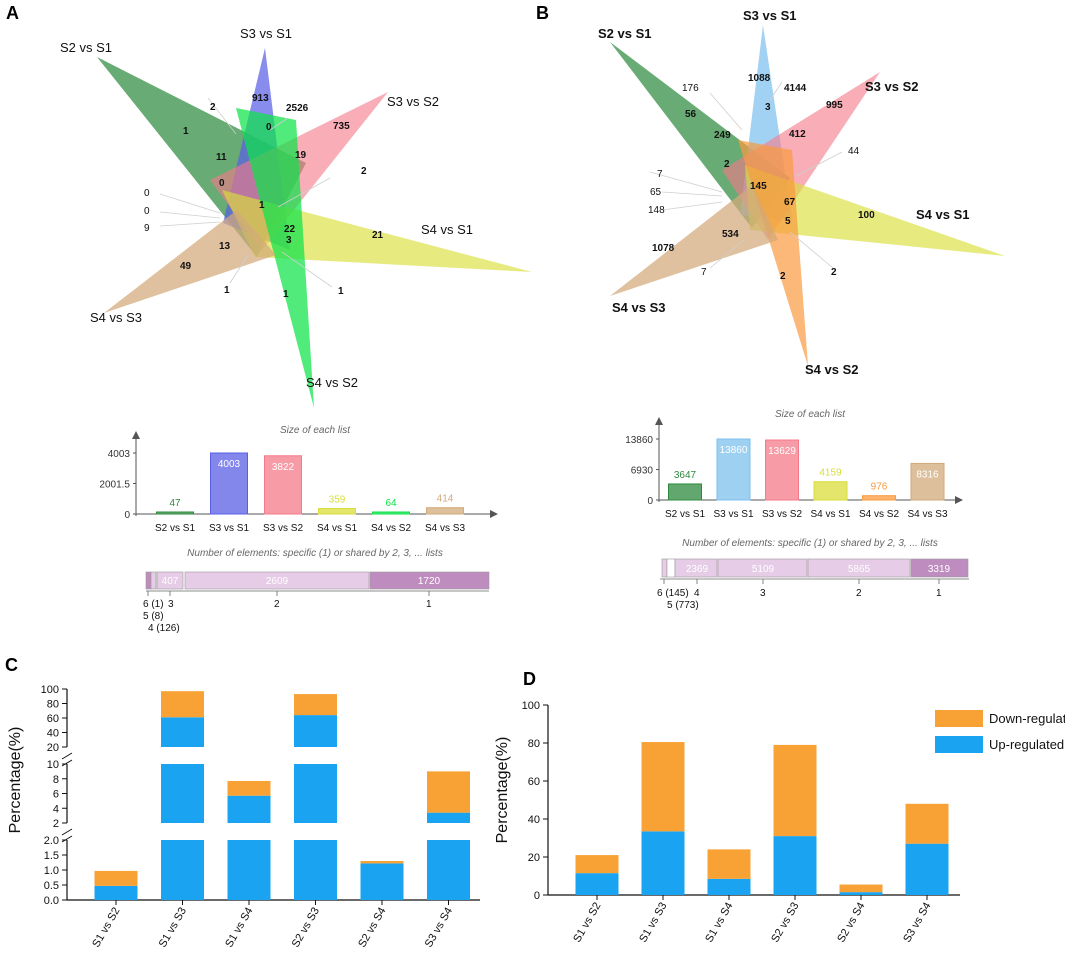 Image resolution: width=1065 pixels, height=960 pixels. Describe the element at coordinates (439, 928) in the screenshot. I see `c-x-label: S3 vs S4` at that location.